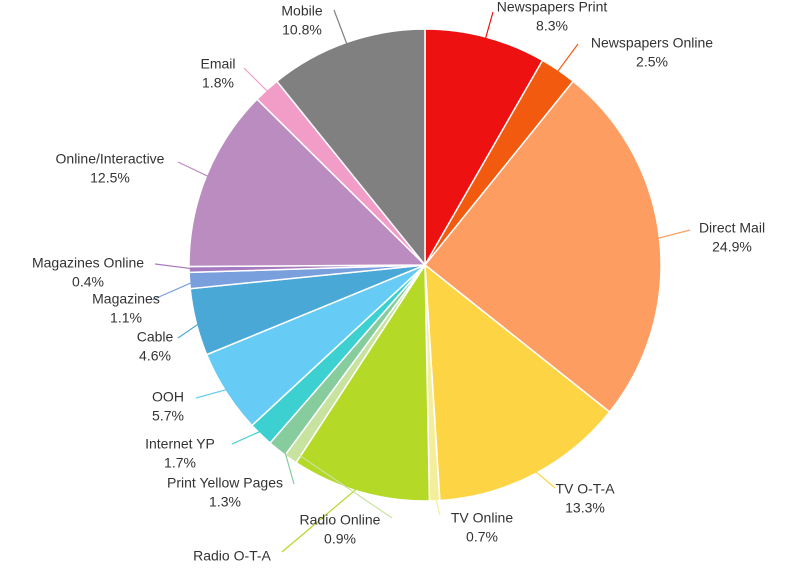 Image resolution: width=800 pixels, height=572 pixels. I want to click on slice-label: Email, so click(217, 64).